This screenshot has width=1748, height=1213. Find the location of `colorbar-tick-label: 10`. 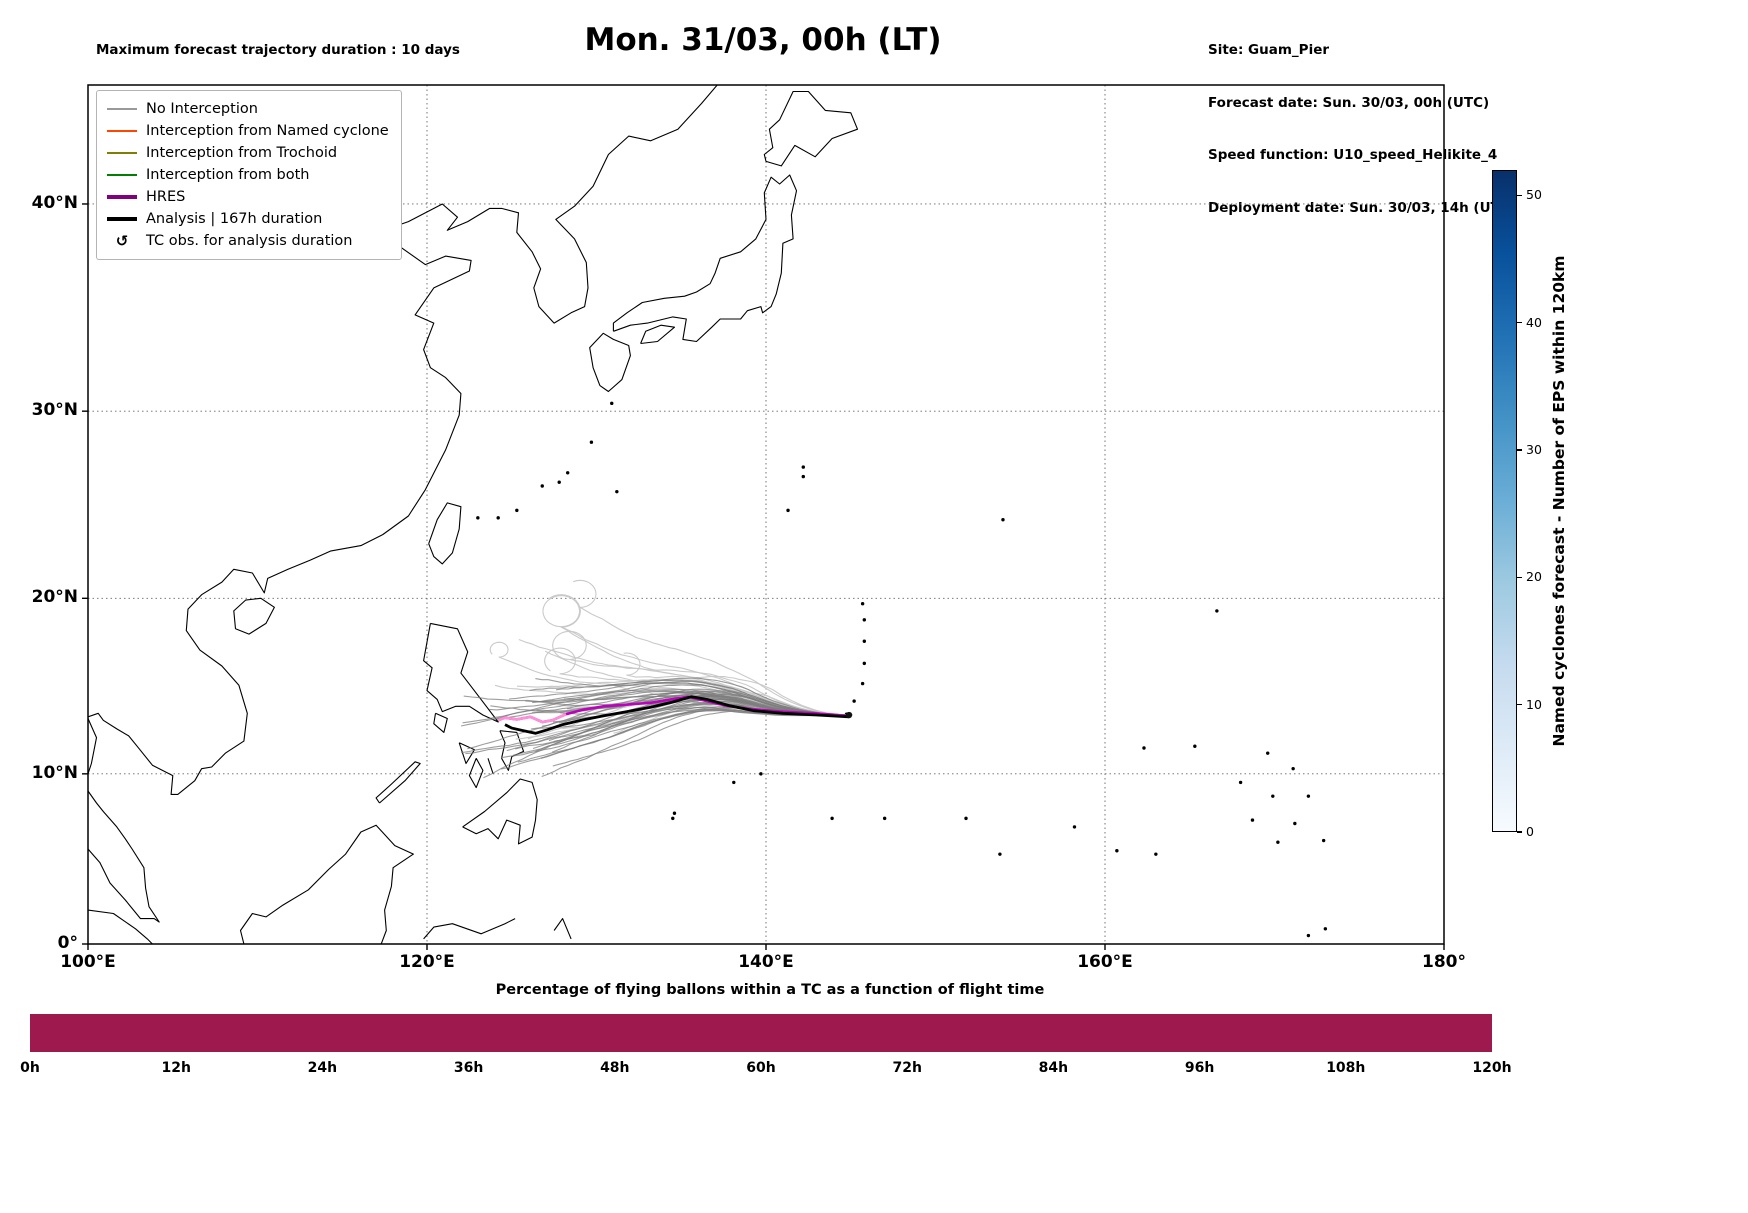

colorbar-tick-label: 10 is located at coordinates (1534, 704).